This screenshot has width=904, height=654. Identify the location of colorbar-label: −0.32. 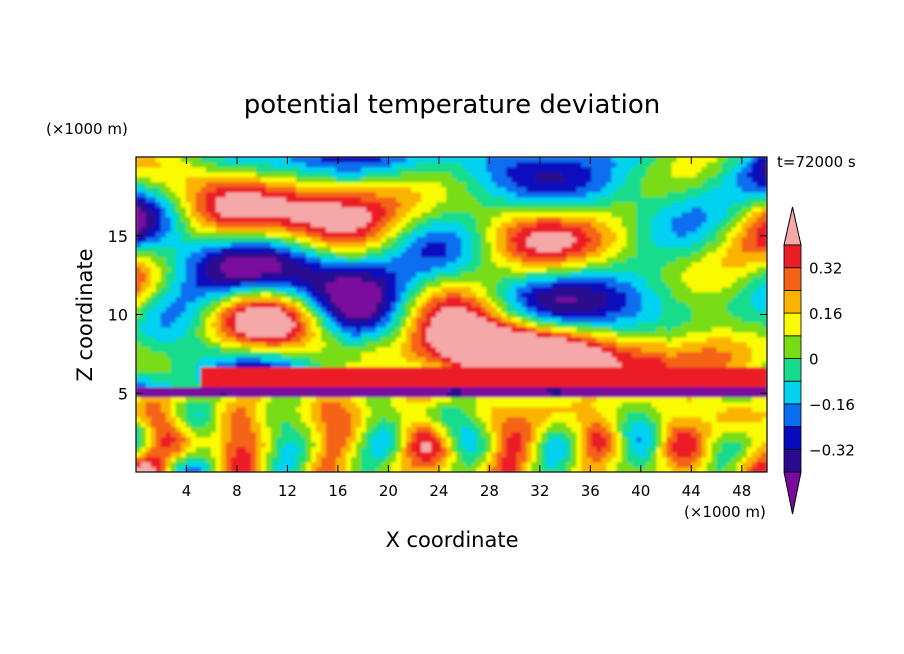
(832, 450).